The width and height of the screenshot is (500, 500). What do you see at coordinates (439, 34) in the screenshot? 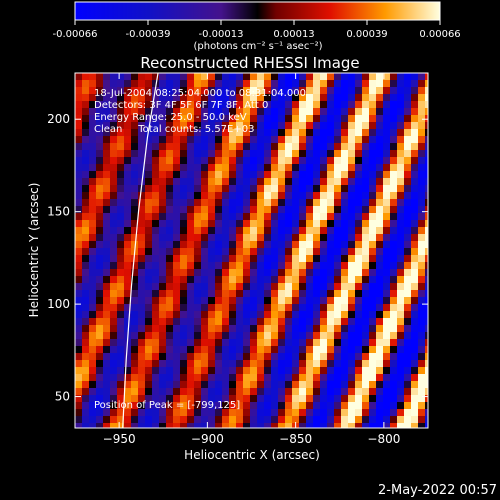
I see `colorbar-tick-label: 0.00066` at bounding box center [439, 34].